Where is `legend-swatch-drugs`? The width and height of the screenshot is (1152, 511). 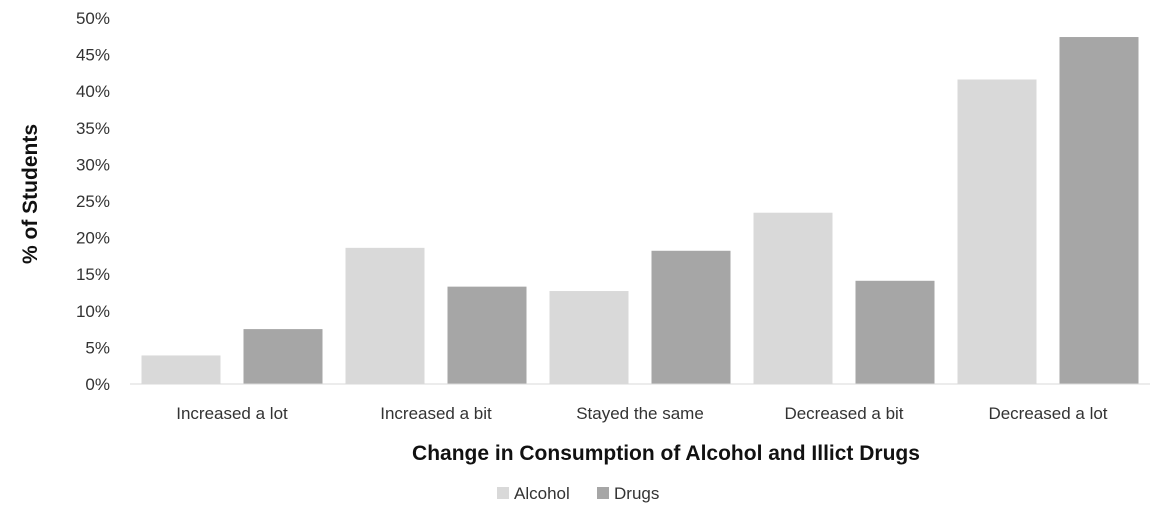
legend-swatch-drugs is located at coordinates (603, 493).